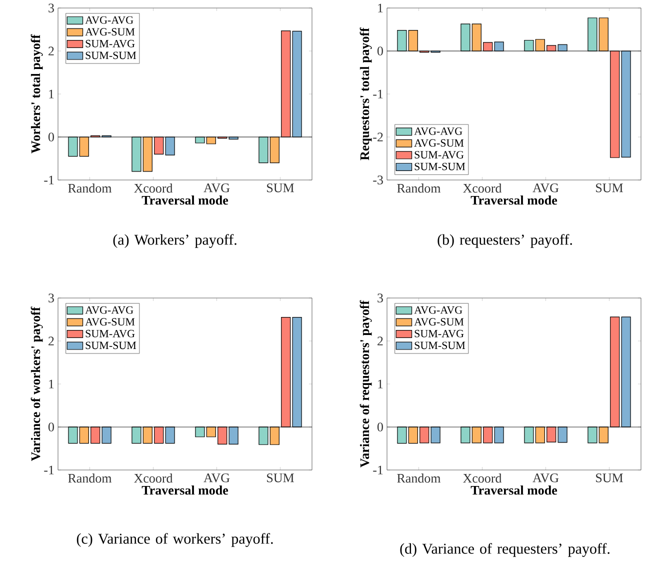  I want to click on y-axis-title: Workers' total payoff, so click(36, 94).